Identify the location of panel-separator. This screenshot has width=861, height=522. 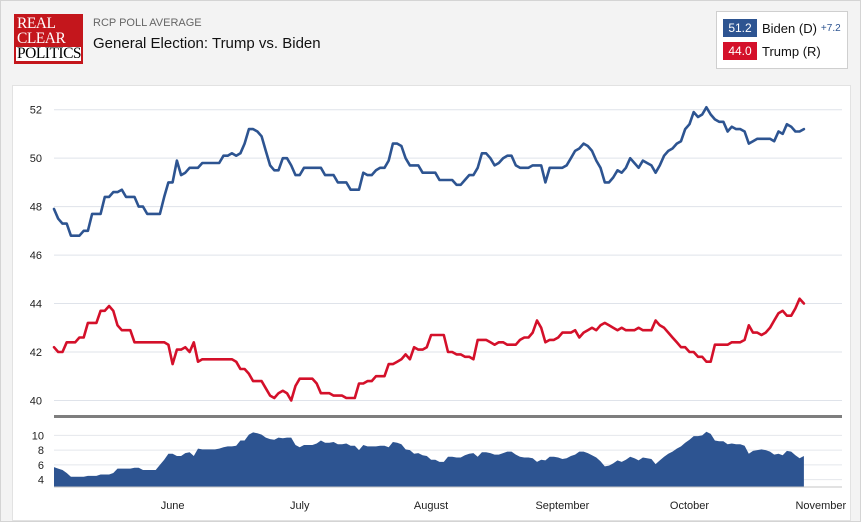
(448, 416).